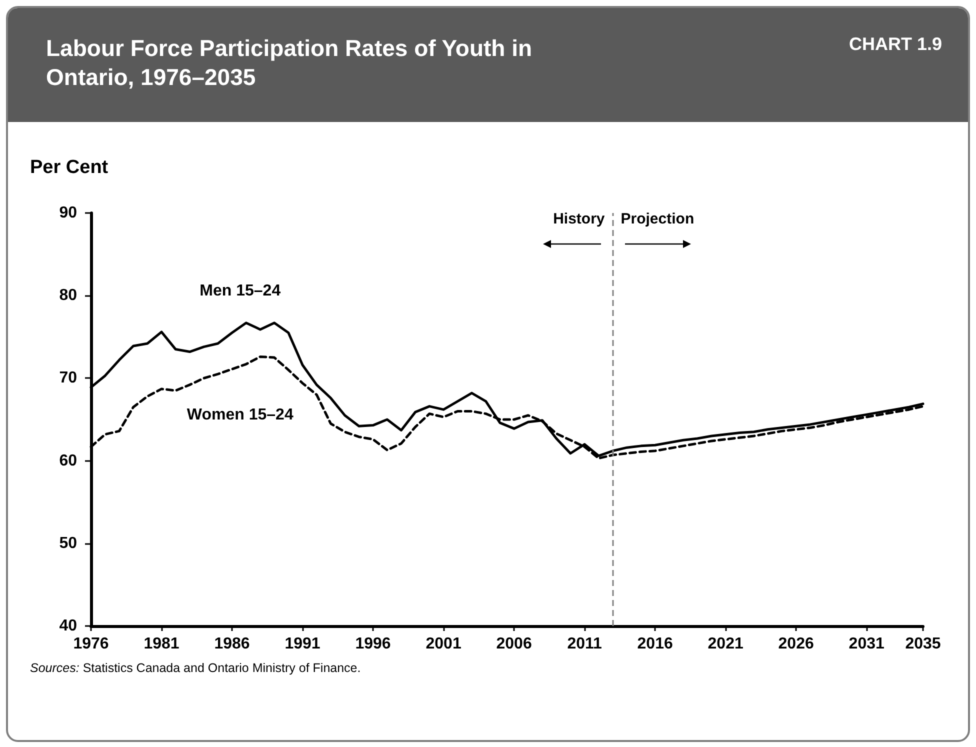 Image resolution: width=976 pixels, height=747 pixels. What do you see at coordinates (657, 219) in the screenshot?
I see `annotation: Projection` at bounding box center [657, 219].